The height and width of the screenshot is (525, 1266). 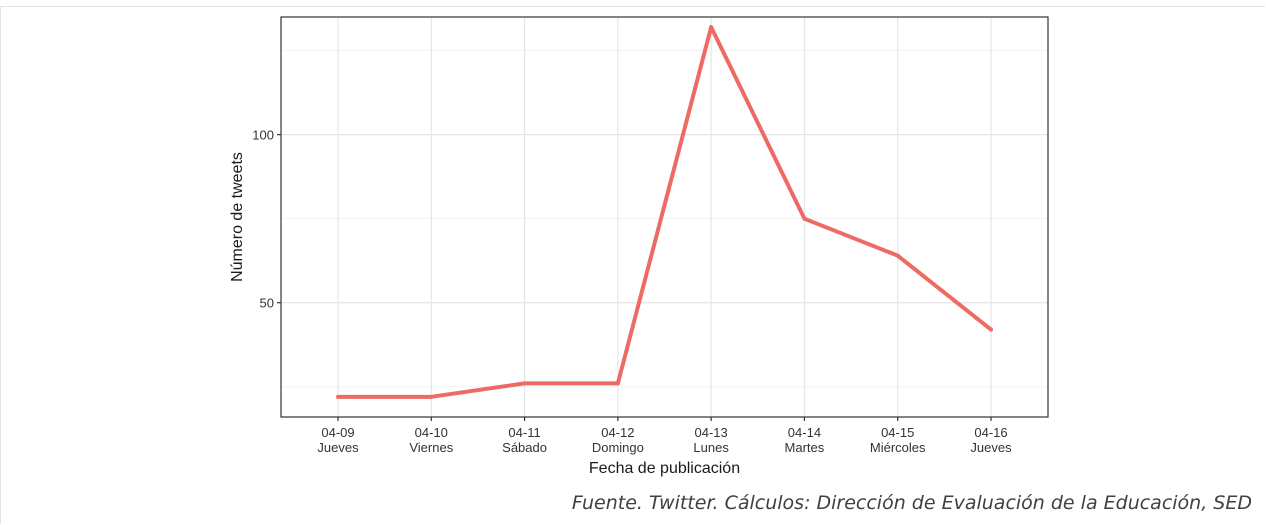 I want to click on y-axis-title: Número de tweets, so click(x=237, y=217).